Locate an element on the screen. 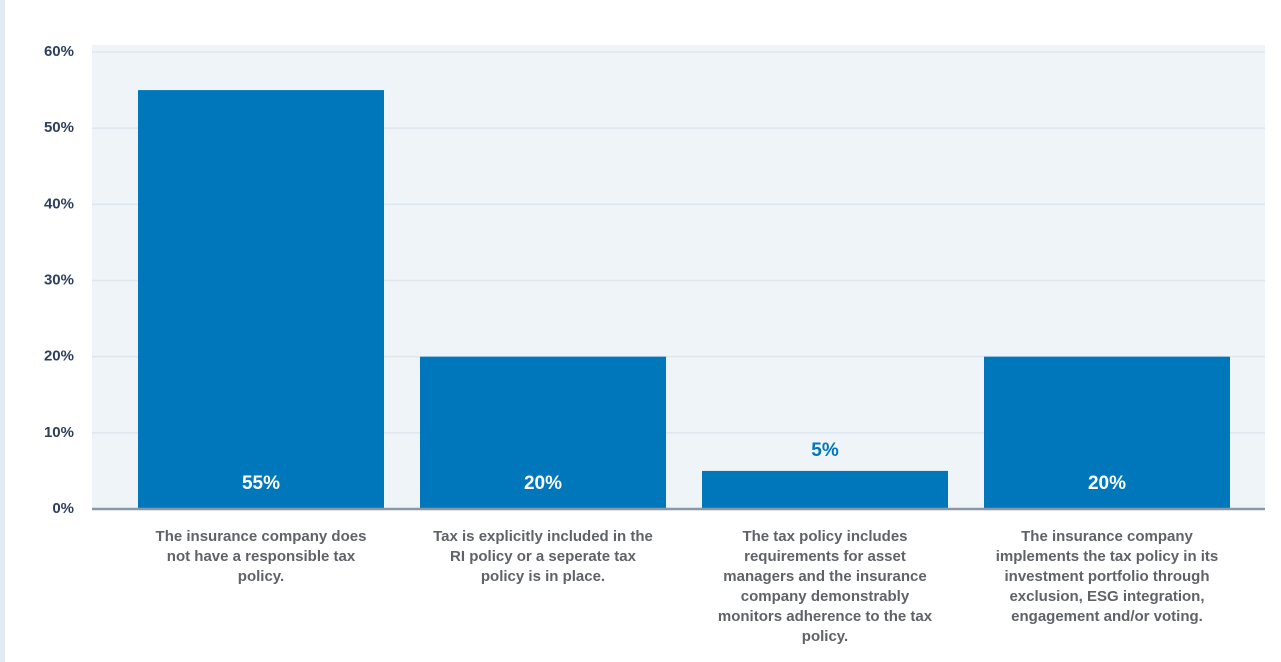 This screenshot has width=1281, height=662. edge-strip is located at coordinates (2, 331).